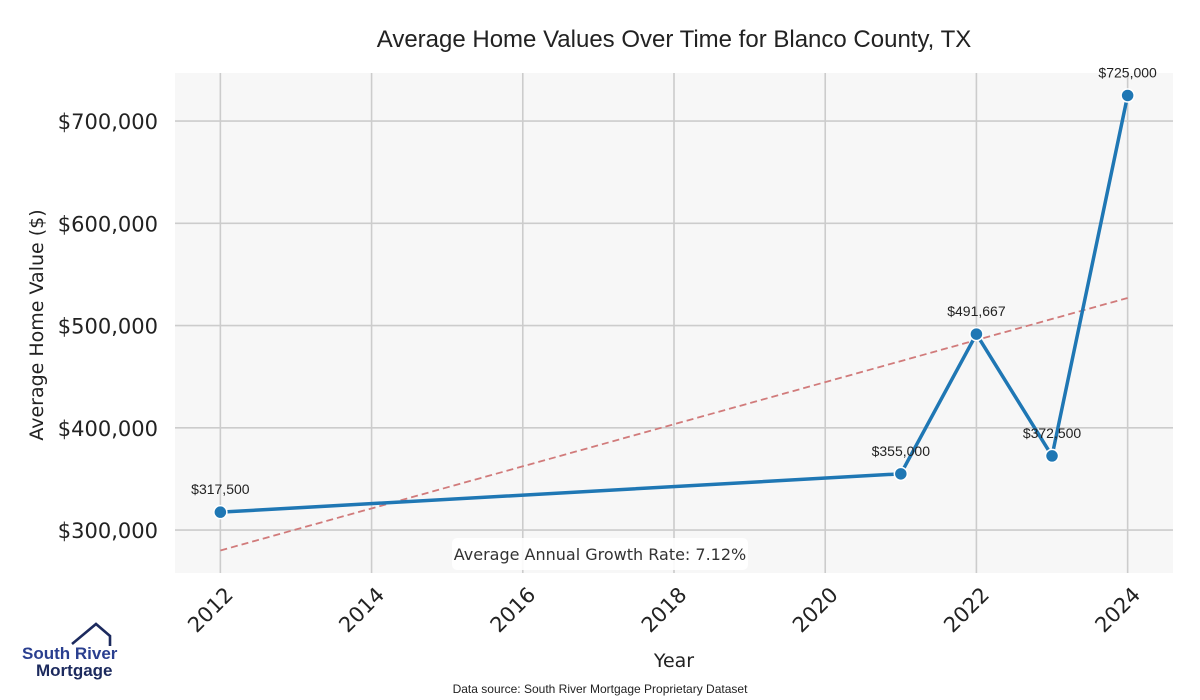 This screenshot has height=700, width=1200. What do you see at coordinates (74, 670) in the screenshot?
I see `logo-line-2: Mortgage` at bounding box center [74, 670].